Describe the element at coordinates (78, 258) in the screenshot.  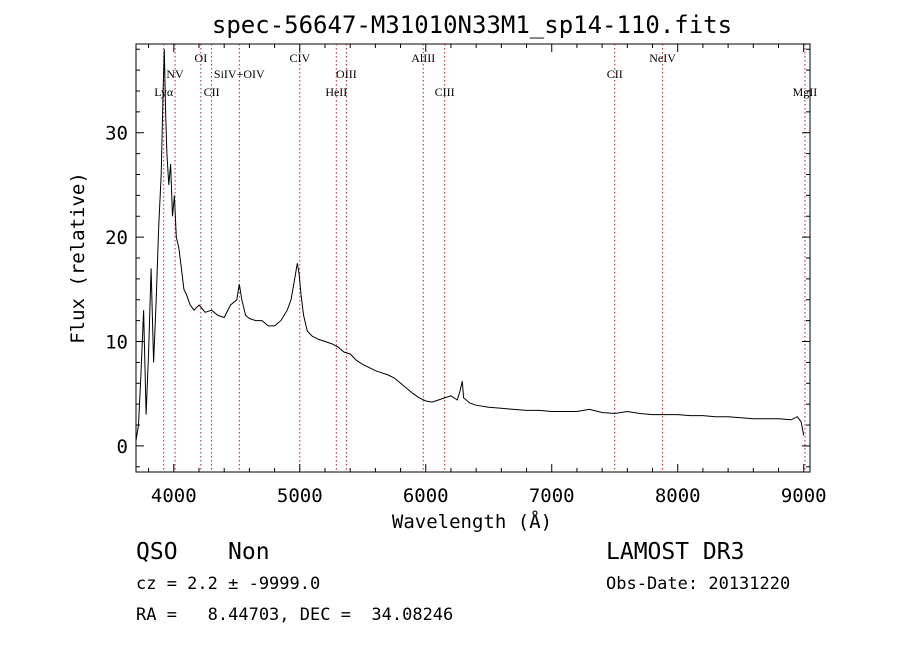
I see `y-axis-label: Flux (relative)` at that location.